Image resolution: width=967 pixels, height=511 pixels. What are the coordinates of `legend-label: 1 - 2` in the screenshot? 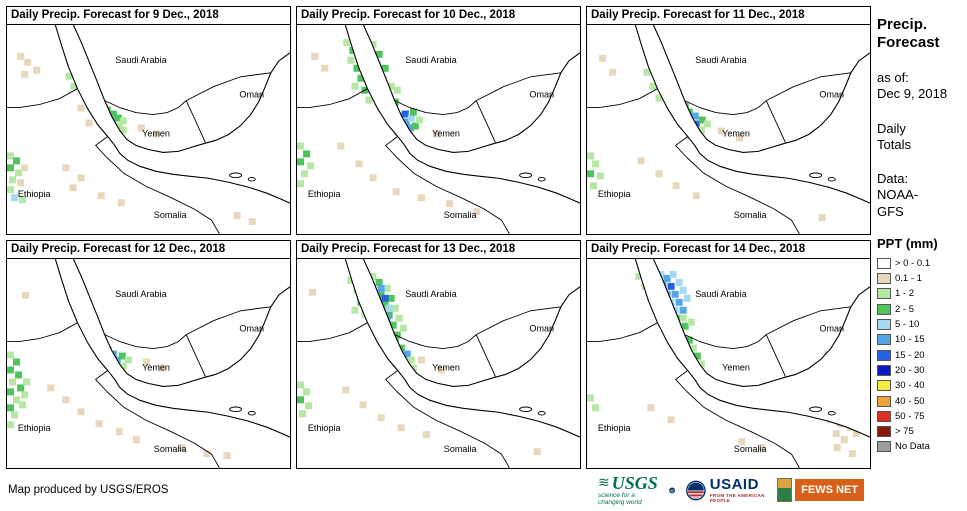 It's located at (905, 294).